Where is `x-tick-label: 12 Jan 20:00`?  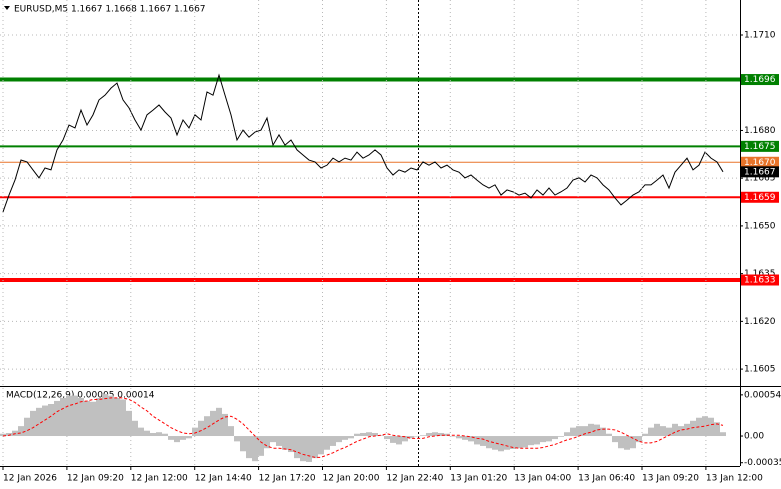
x-tick-label: 12 Jan 20:00 is located at coordinates (351, 479).